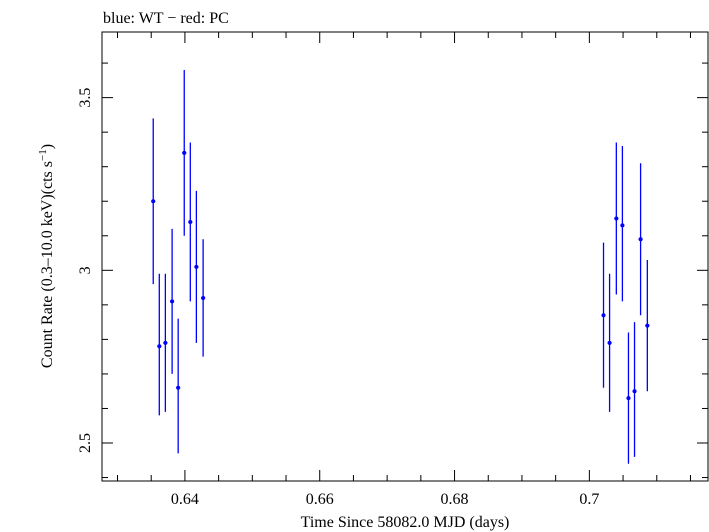 The width and height of the screenshot is (709, 532). What do you see at coordinates (47, 264) in the screenshot?
I see `y-axis-label-main: Count Rate (0.3–10.0 keV)(cts s` at bounding box center [47, 264].